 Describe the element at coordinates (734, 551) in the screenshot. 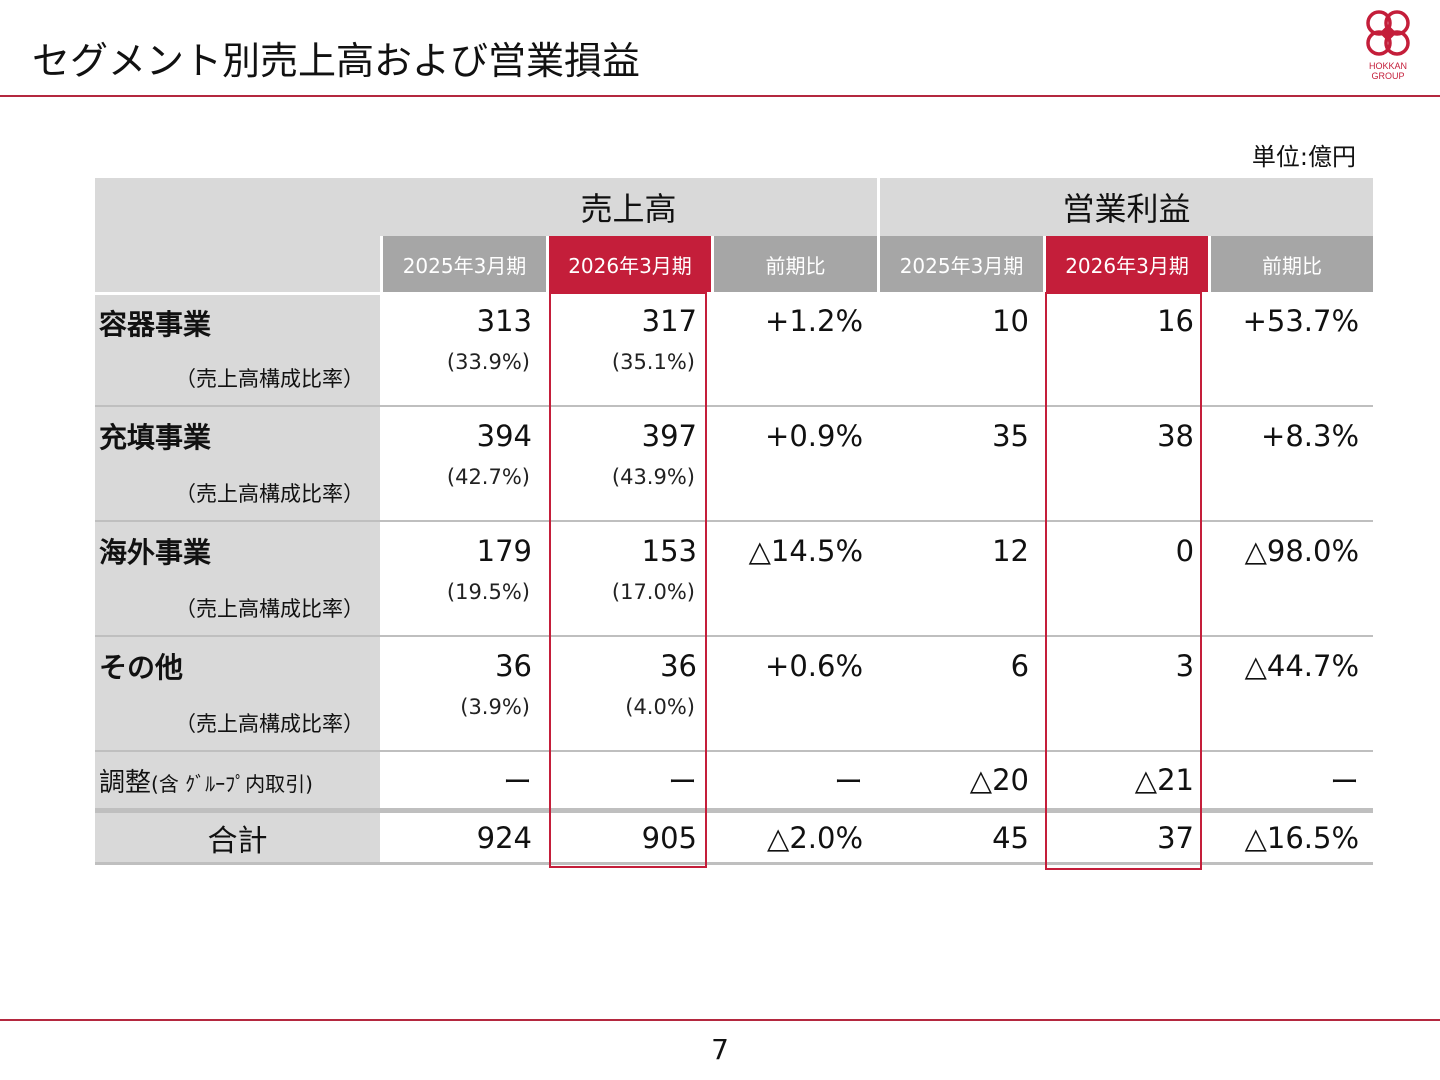

I see `table-row: 海外事業 179 153 △14.5% 12 0 △98.0%` at that location.